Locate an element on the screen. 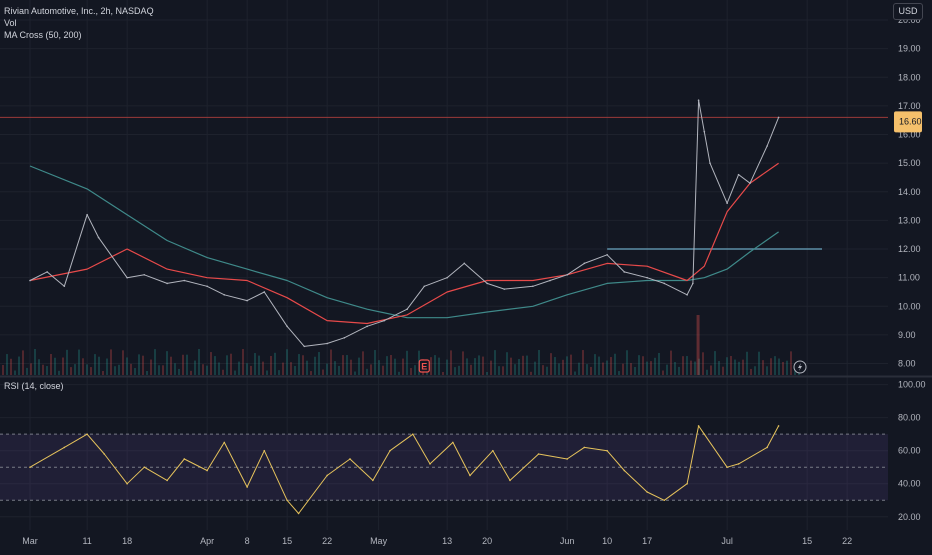 This screenshot has height=555, width=932. volume-bars is located at coordinates (401, 345).